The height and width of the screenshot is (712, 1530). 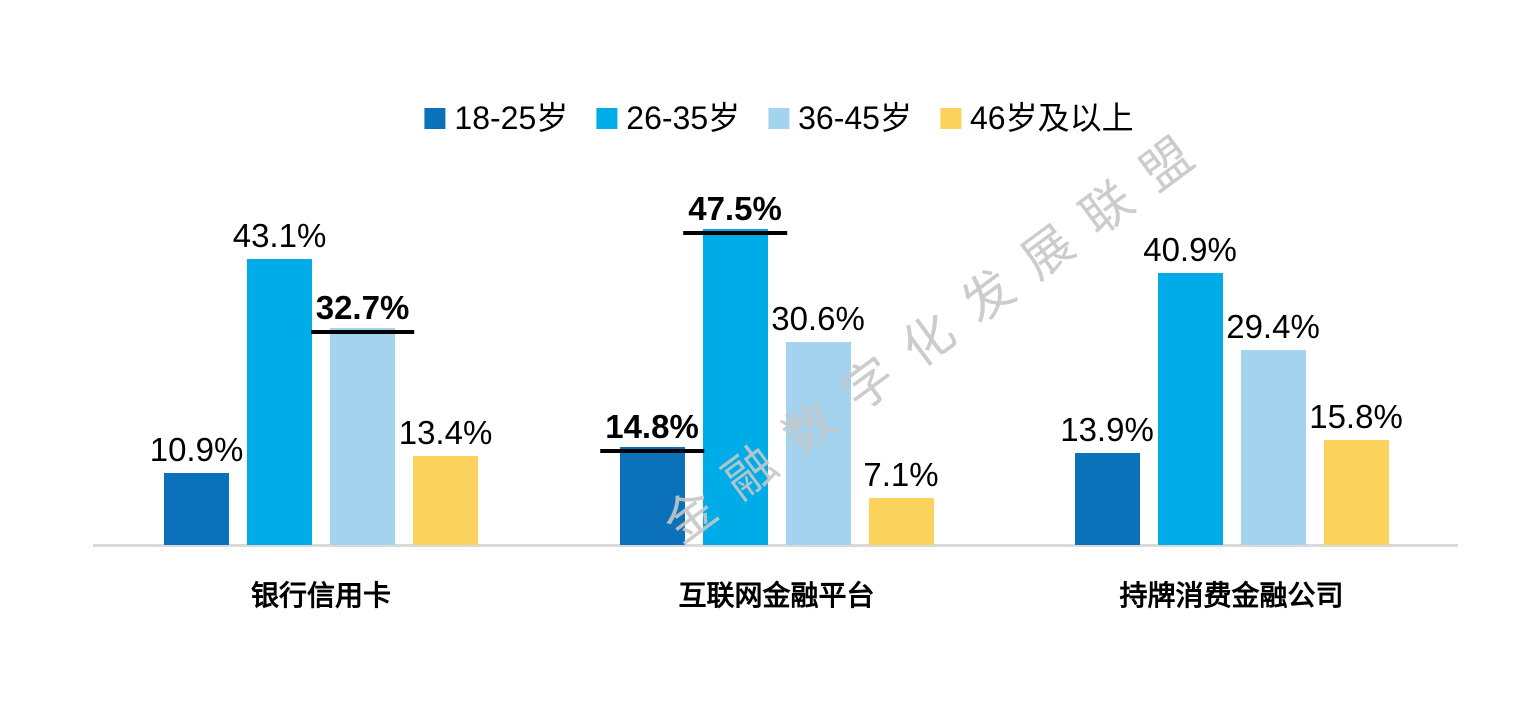 I want to click on bar-26-35岁-持牌消费金融公司, so click(x=1190, y=409).